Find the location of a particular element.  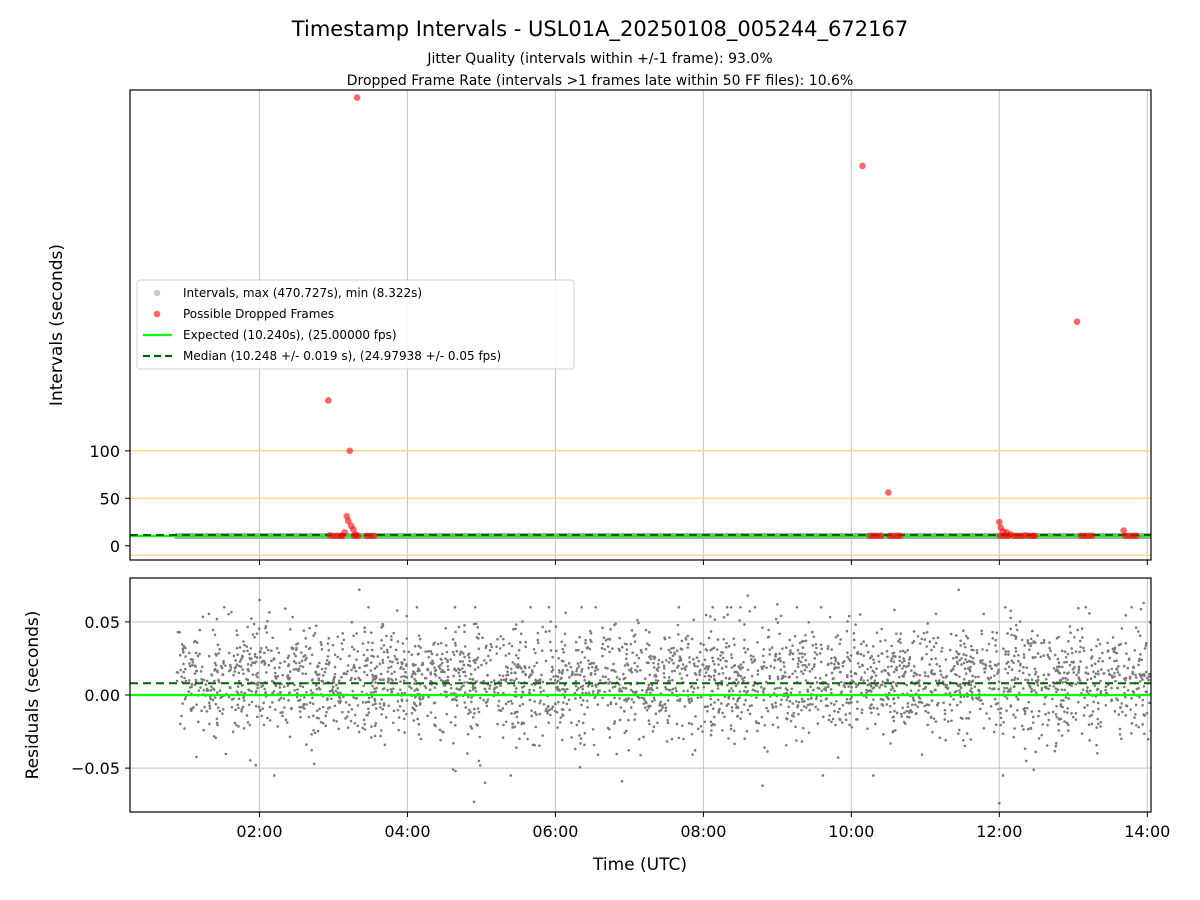

x-tick-label: 08:00 is located at coordinates (703, 831).